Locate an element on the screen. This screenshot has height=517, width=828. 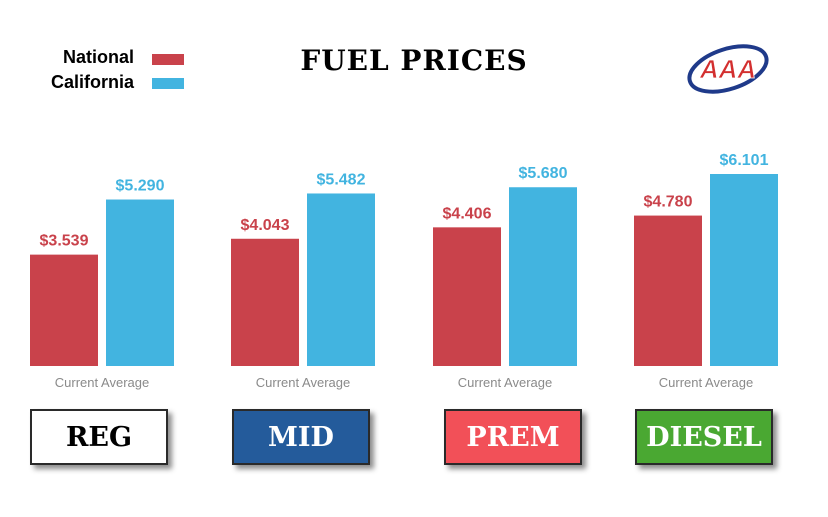
bar-national-prem is located at coordinates (467, 296).